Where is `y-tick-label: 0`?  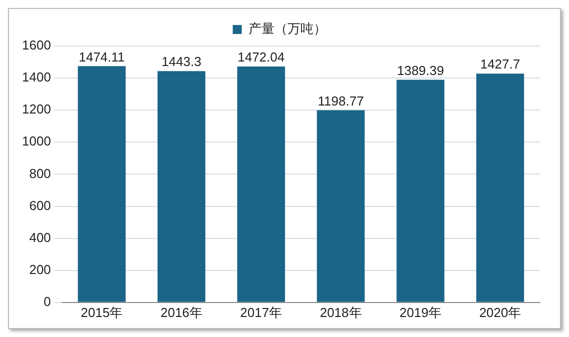
y-tick-label: 0 is located at coordinates (47, 301).